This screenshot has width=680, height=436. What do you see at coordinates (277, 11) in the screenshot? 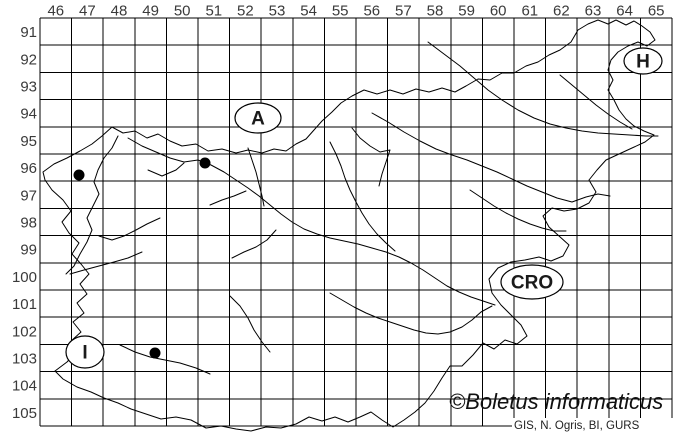
I see `column-label: 53` at bounding box center [277, 11].